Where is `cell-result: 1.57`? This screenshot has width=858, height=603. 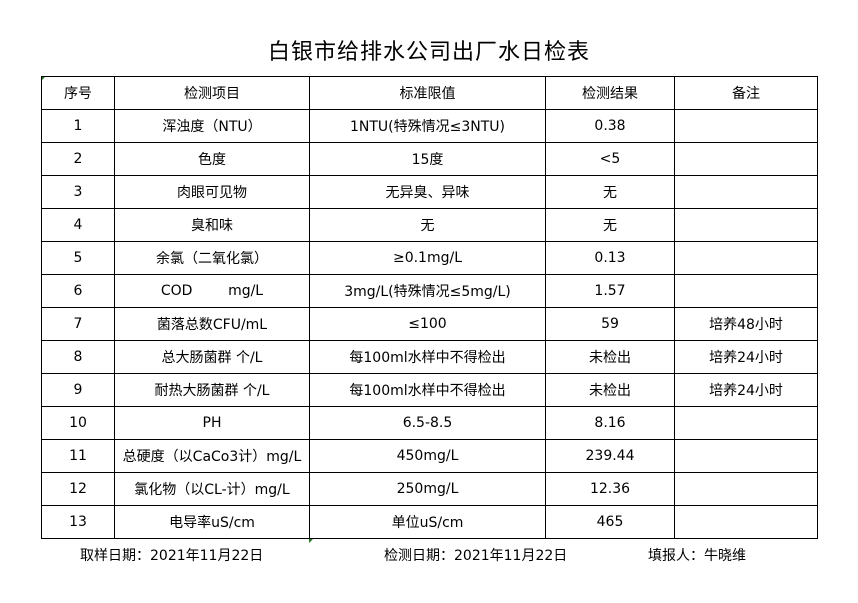 cell-result: 1.57 is located at coordinates (610, 291).